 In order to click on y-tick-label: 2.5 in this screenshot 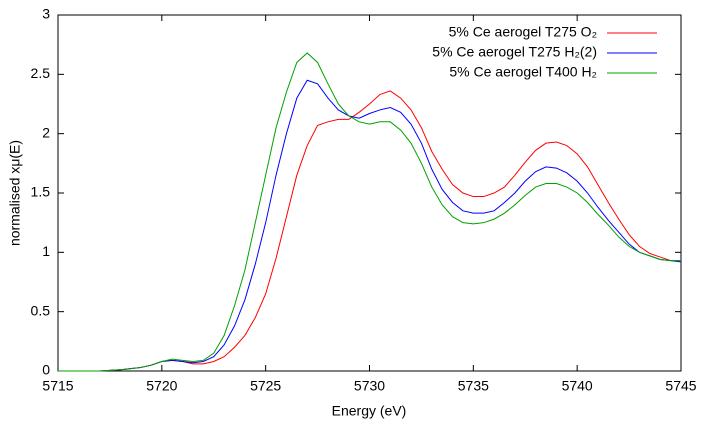, I will do `click(41, 73)`.